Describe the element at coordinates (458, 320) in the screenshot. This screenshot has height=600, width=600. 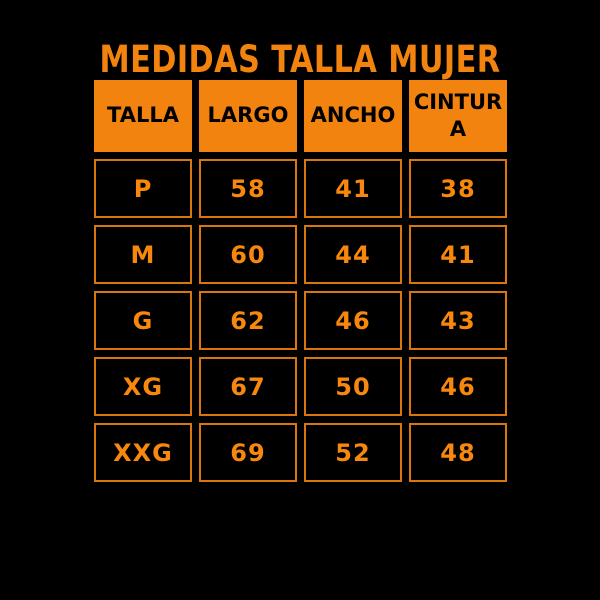
I see `value-cell-g-cintura: 43` at that location.